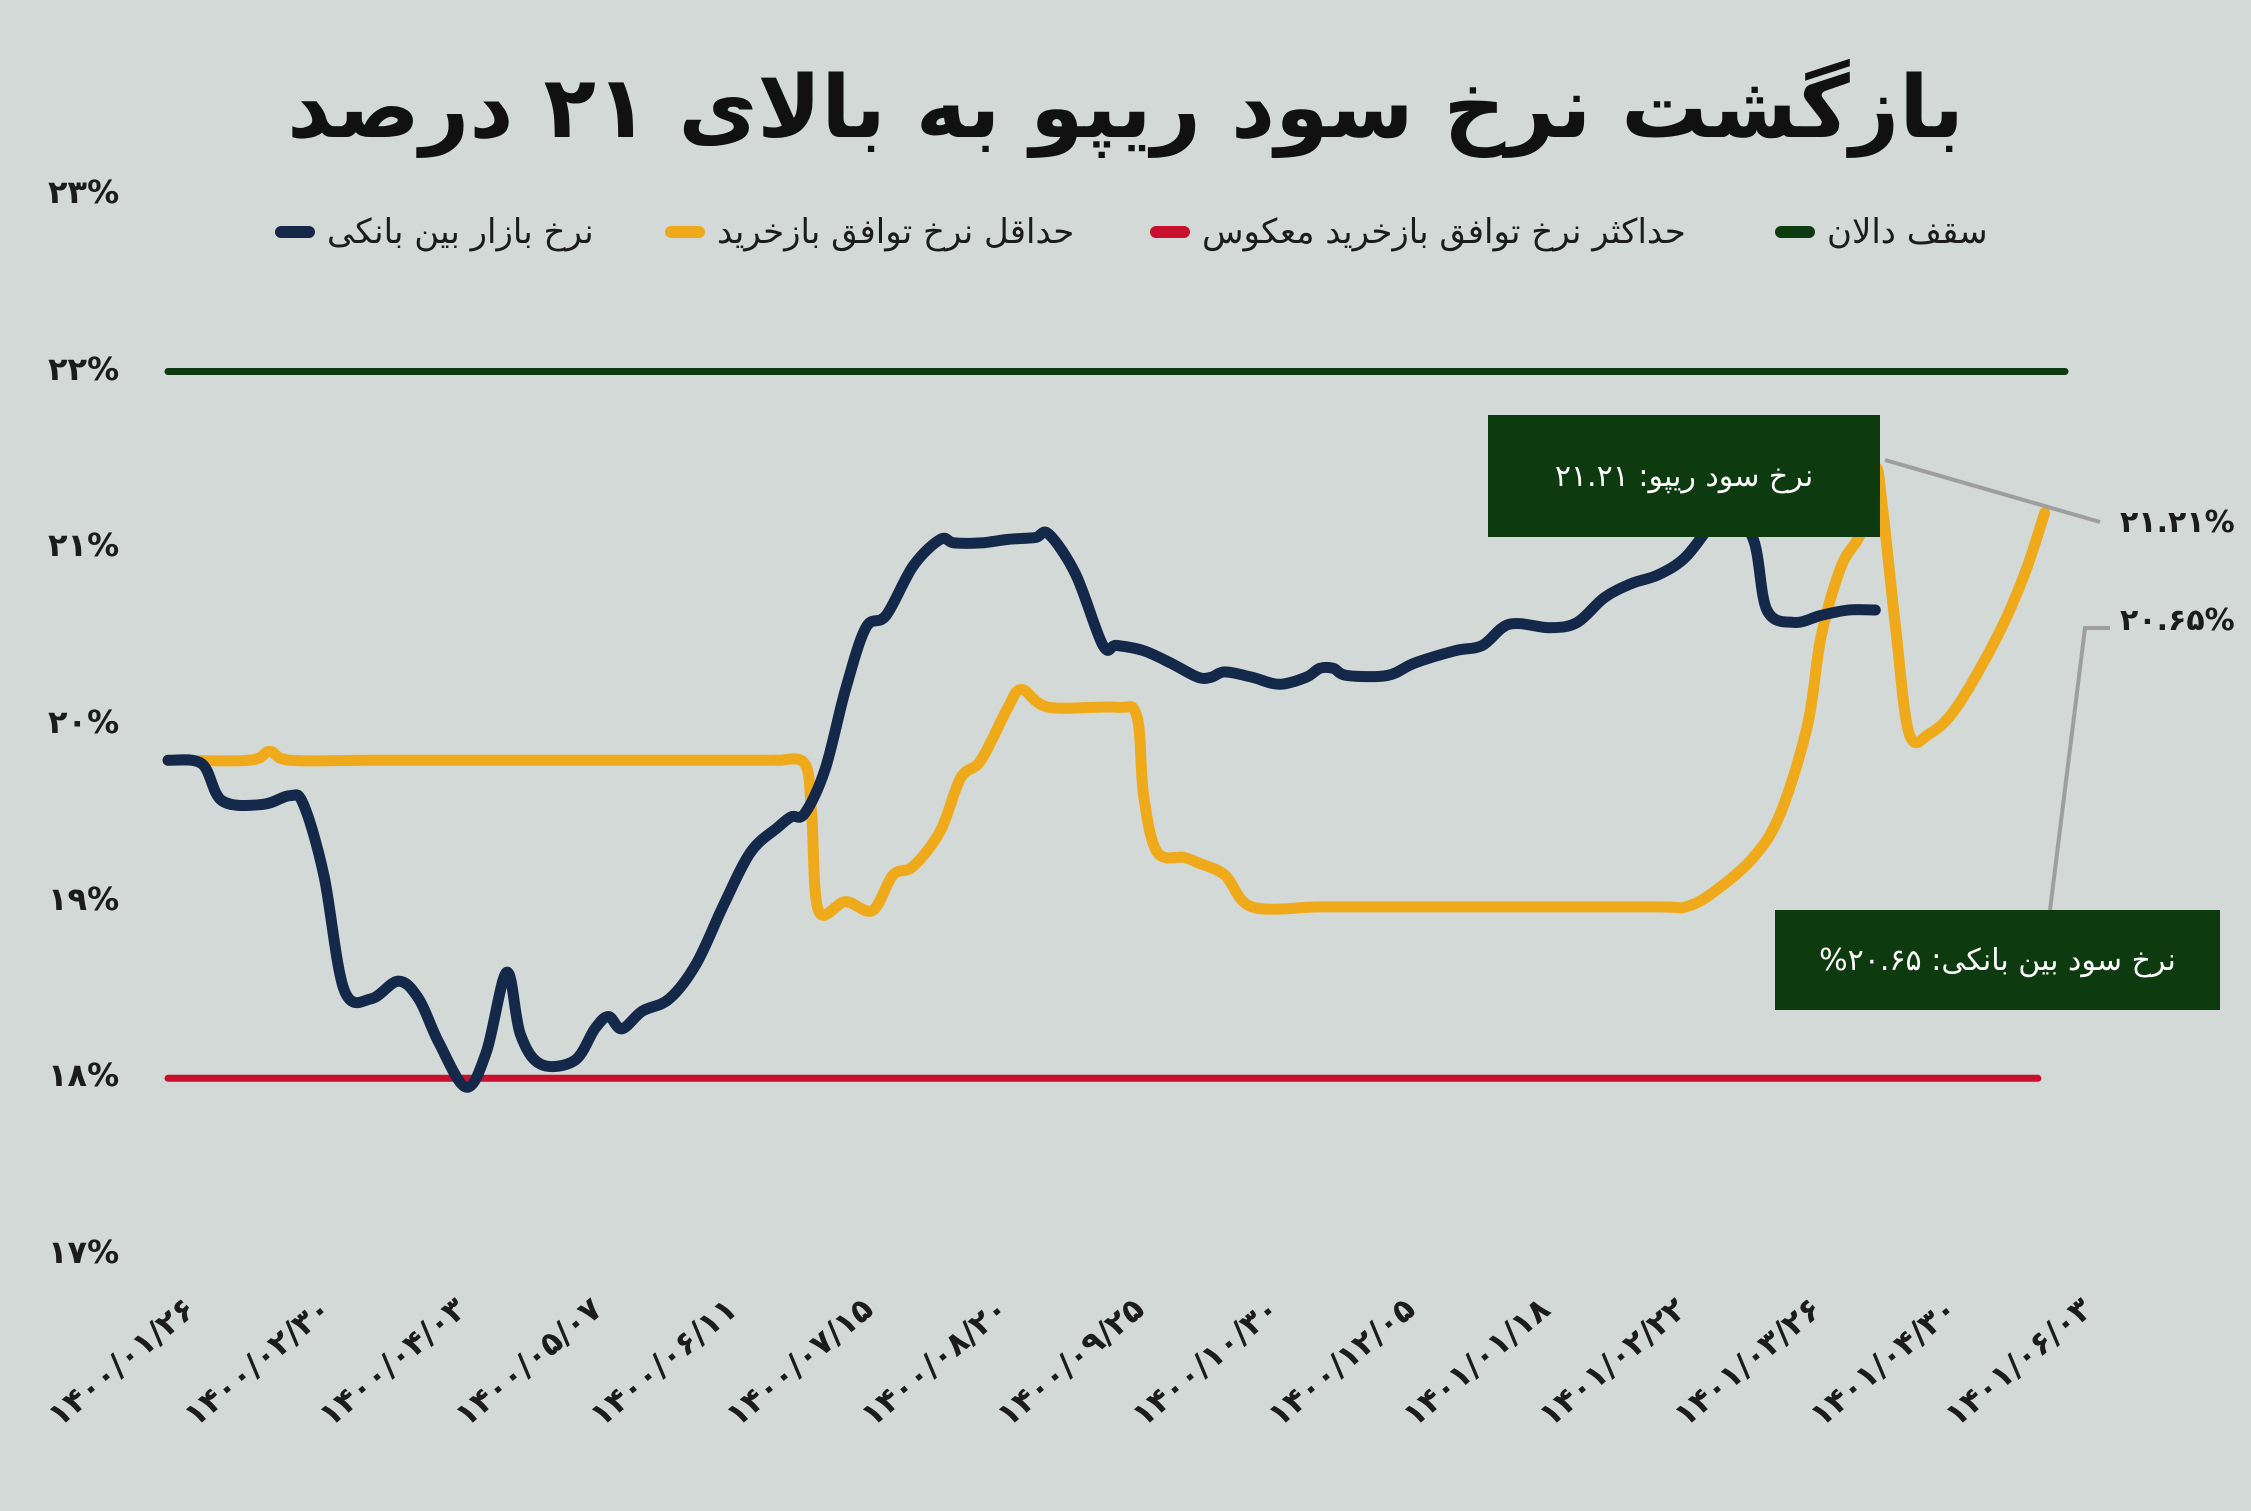  Describe the element at coordinates (1125, 108) in the screenshot. I see `chart-title: بازگشت نرخ سود ریپو به بالای ۲۱ درصد` at that location.